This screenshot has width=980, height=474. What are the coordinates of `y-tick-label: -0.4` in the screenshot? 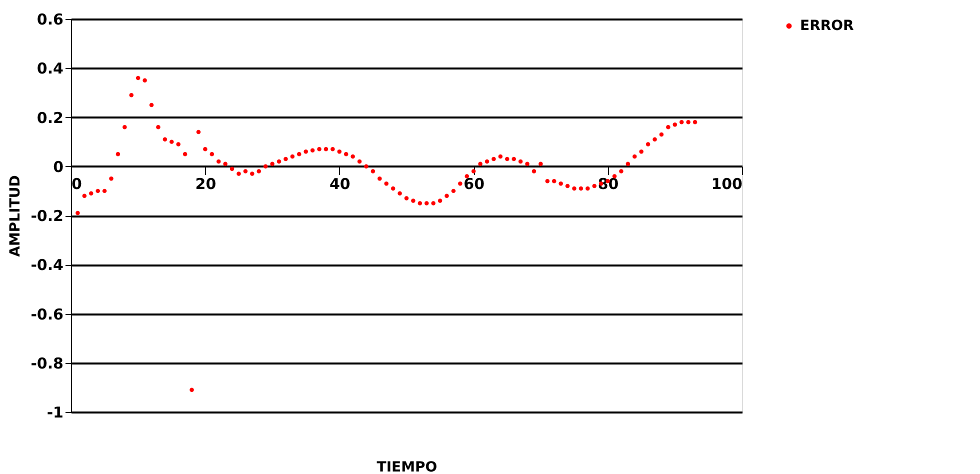 It's located at (47, 265).